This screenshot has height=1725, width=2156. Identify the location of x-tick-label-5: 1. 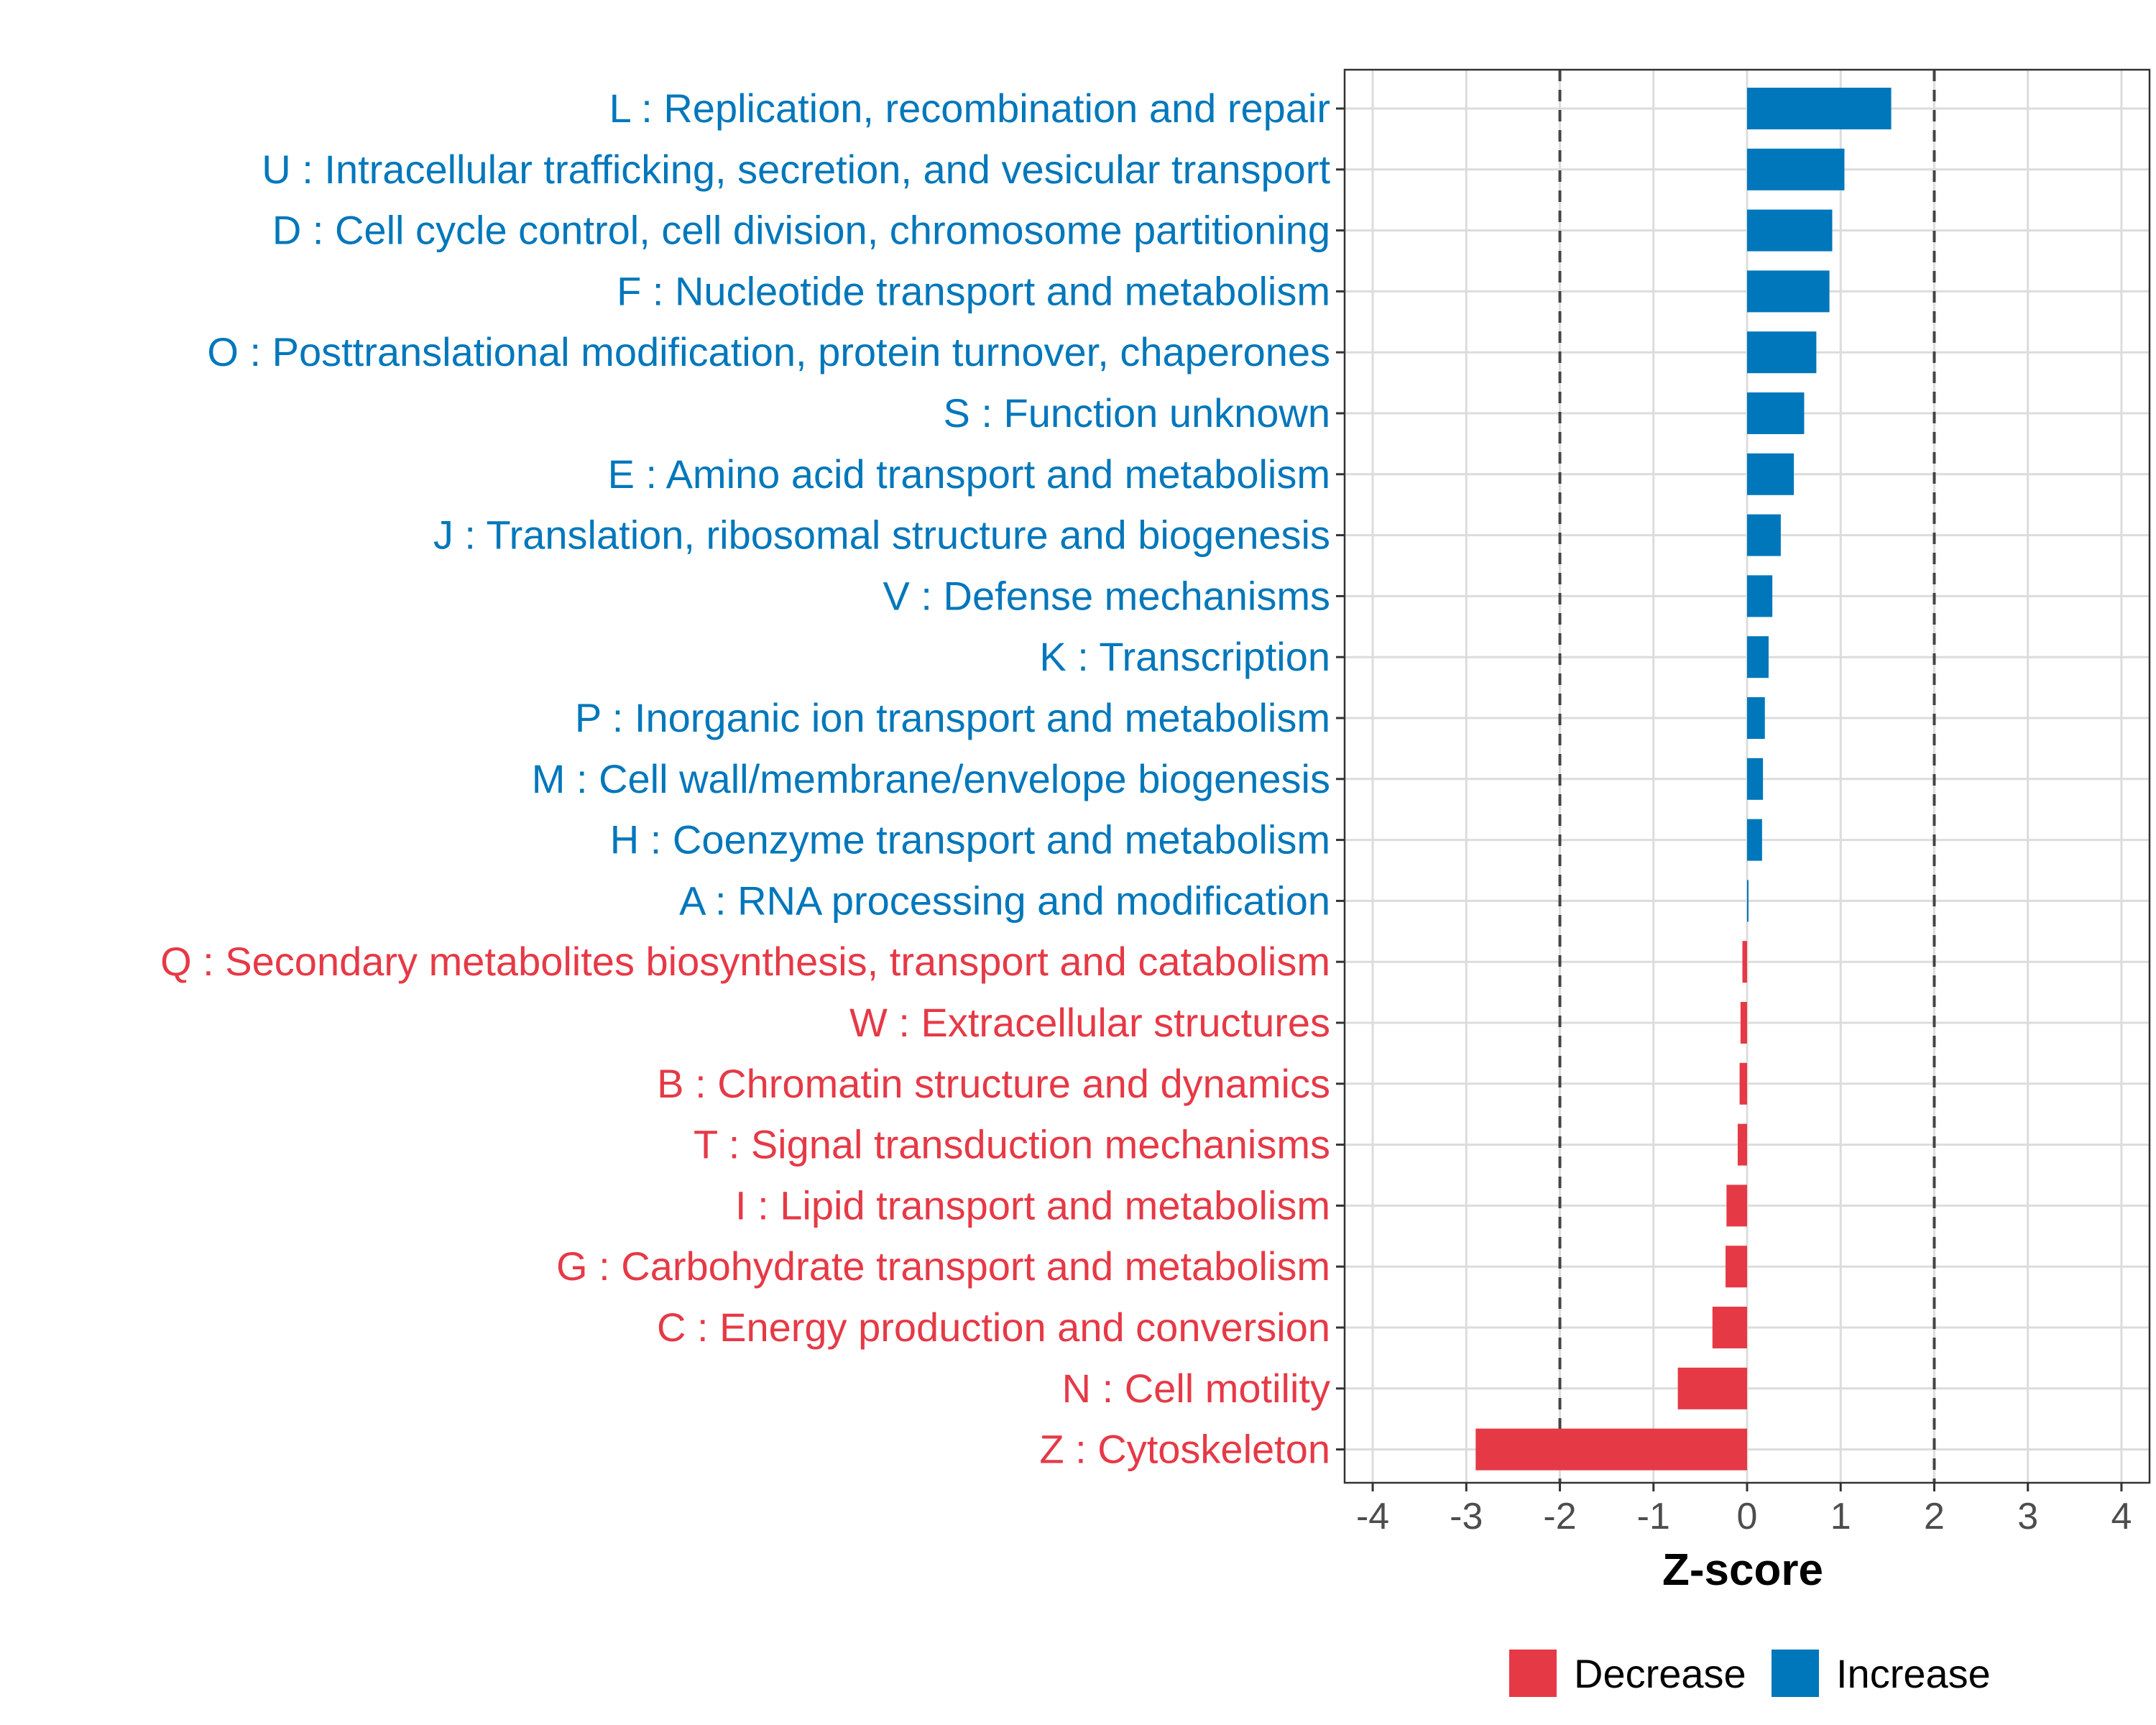
(1840, 1516).